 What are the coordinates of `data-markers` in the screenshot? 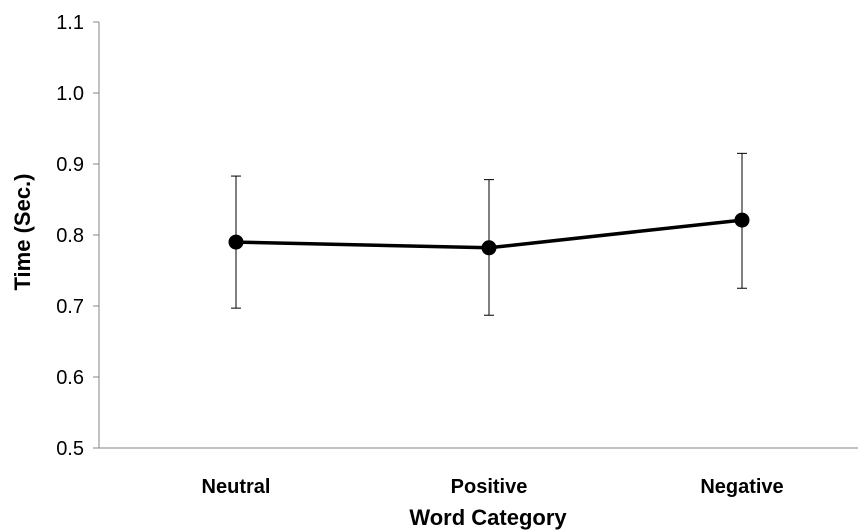 It's located at (489, 234).